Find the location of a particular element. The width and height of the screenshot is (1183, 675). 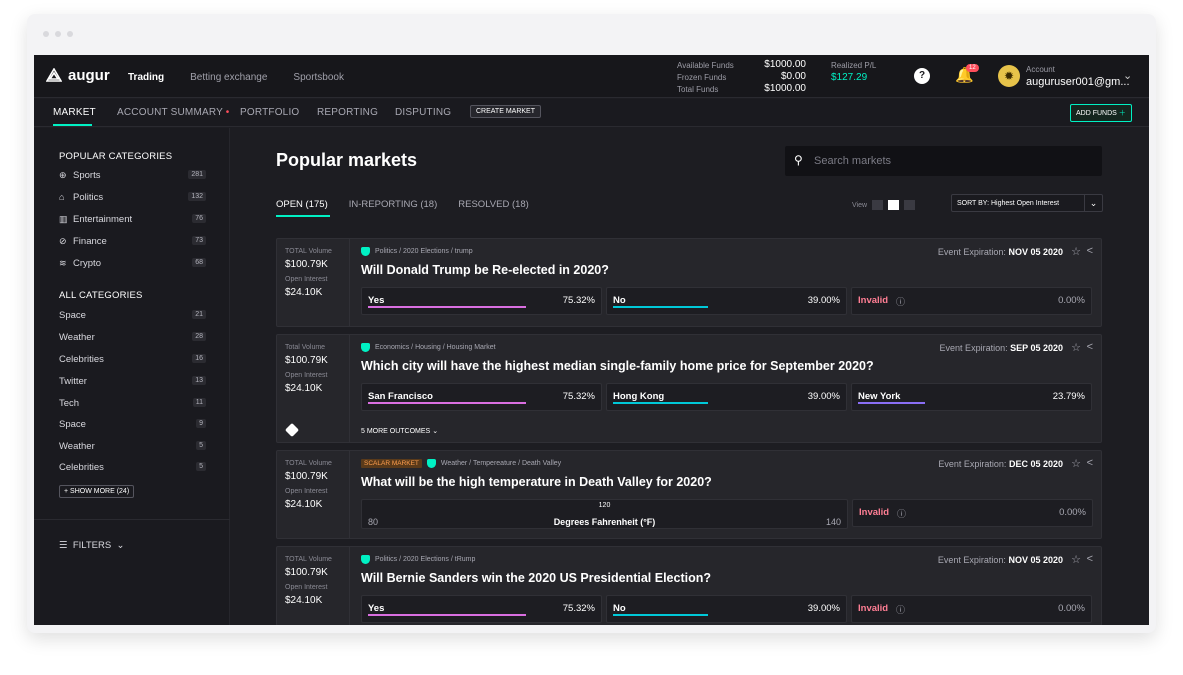

logo: augur is located at coordinates (78, 75).